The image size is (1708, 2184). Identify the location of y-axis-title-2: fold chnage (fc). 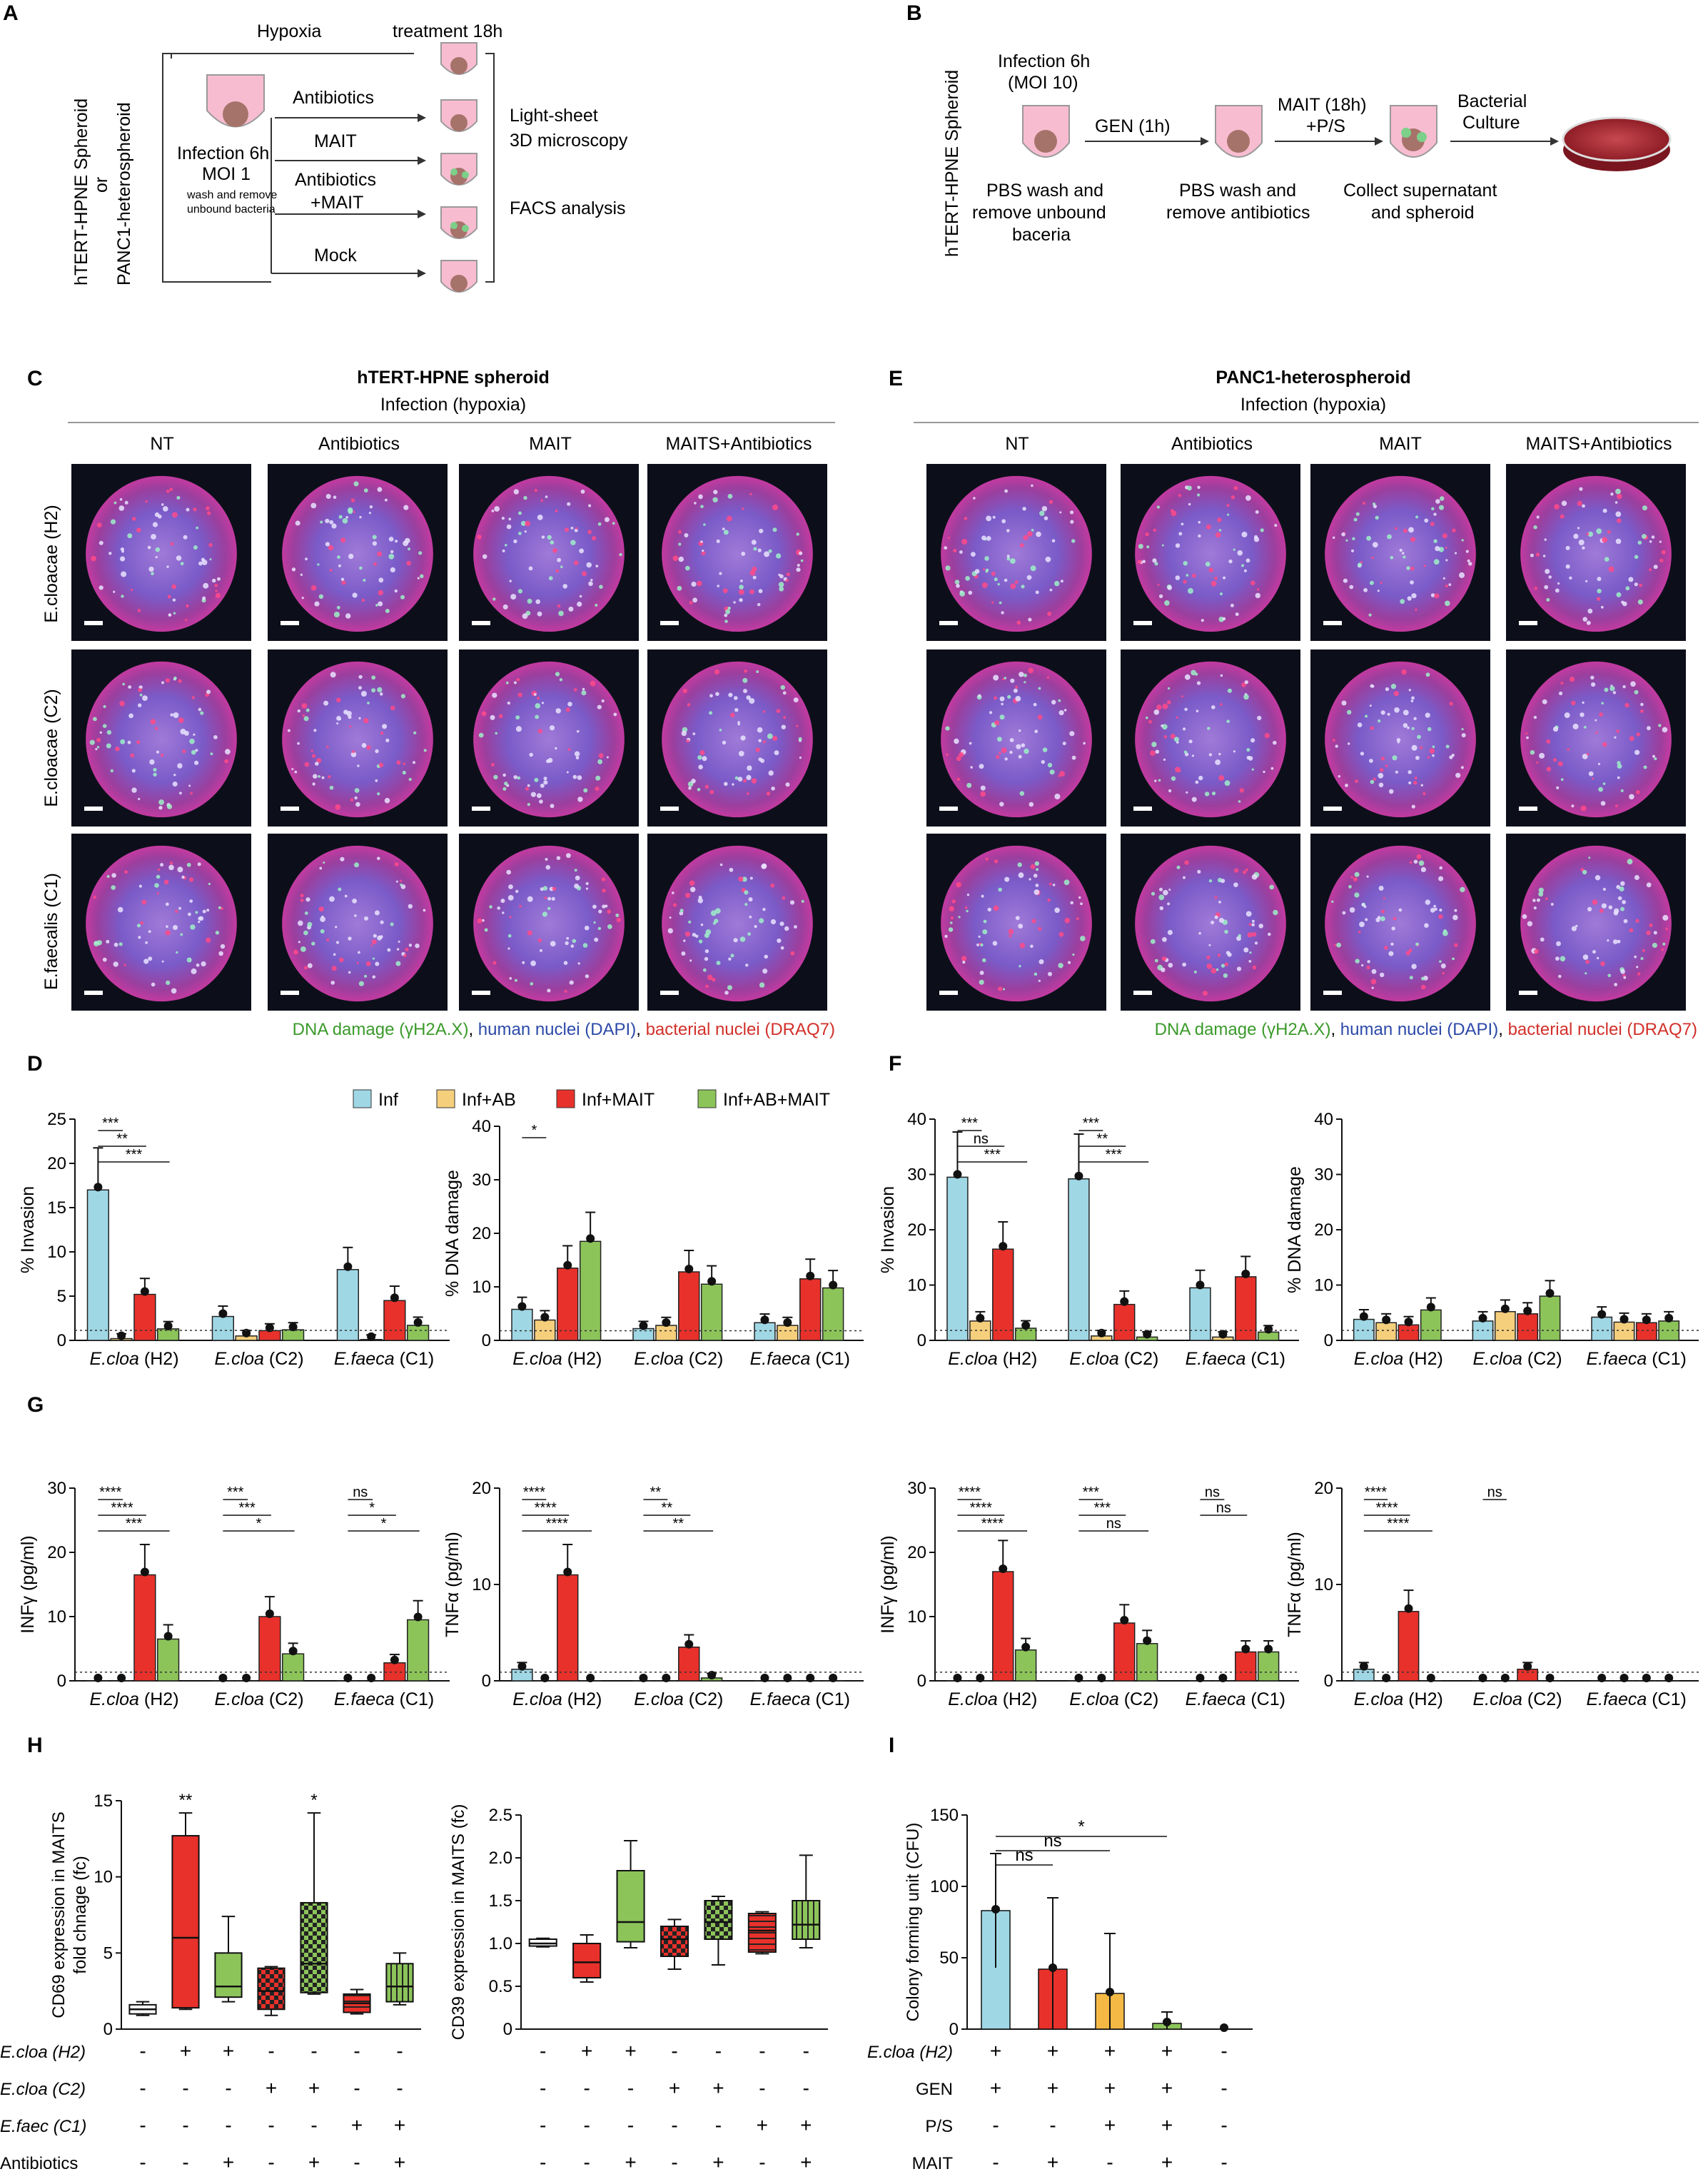
(80, 1914).